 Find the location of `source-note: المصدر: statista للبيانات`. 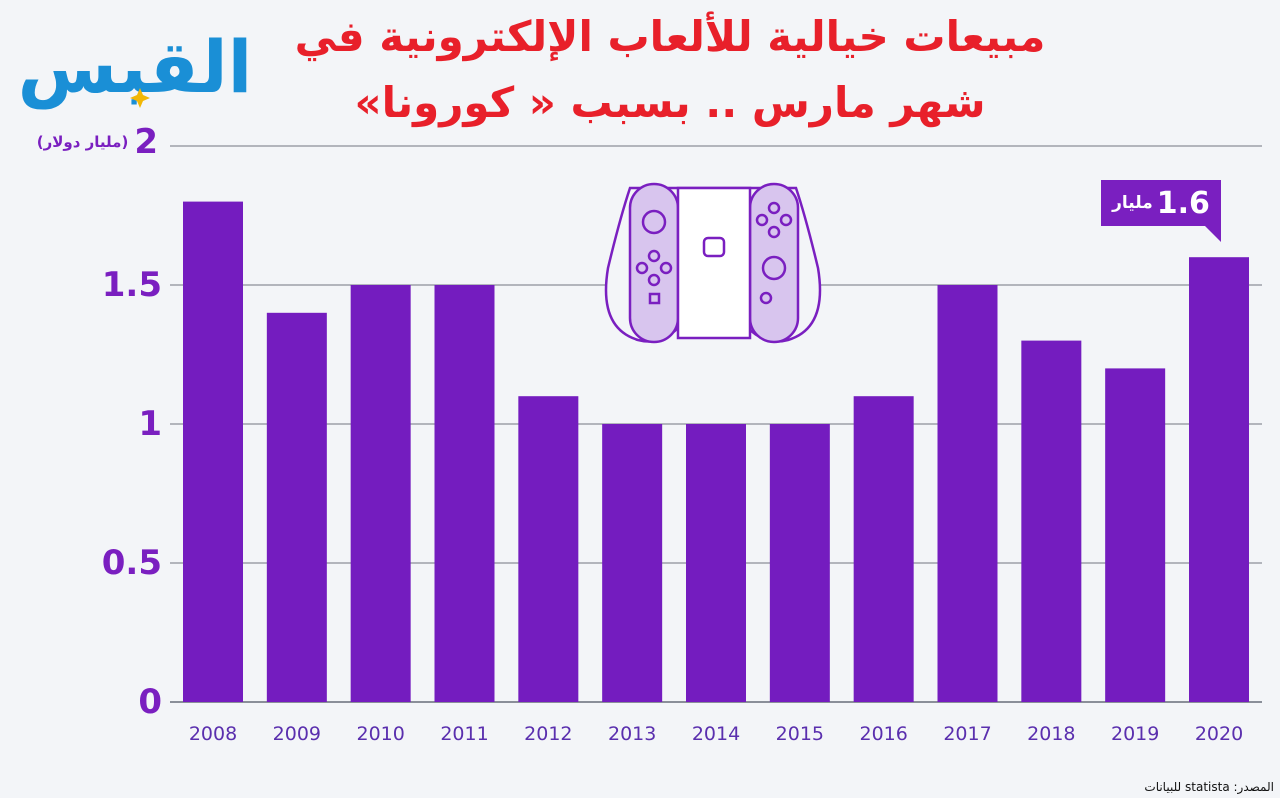

source-note: المصدر: statista للبيانات is located at coordinates (1209, 787).